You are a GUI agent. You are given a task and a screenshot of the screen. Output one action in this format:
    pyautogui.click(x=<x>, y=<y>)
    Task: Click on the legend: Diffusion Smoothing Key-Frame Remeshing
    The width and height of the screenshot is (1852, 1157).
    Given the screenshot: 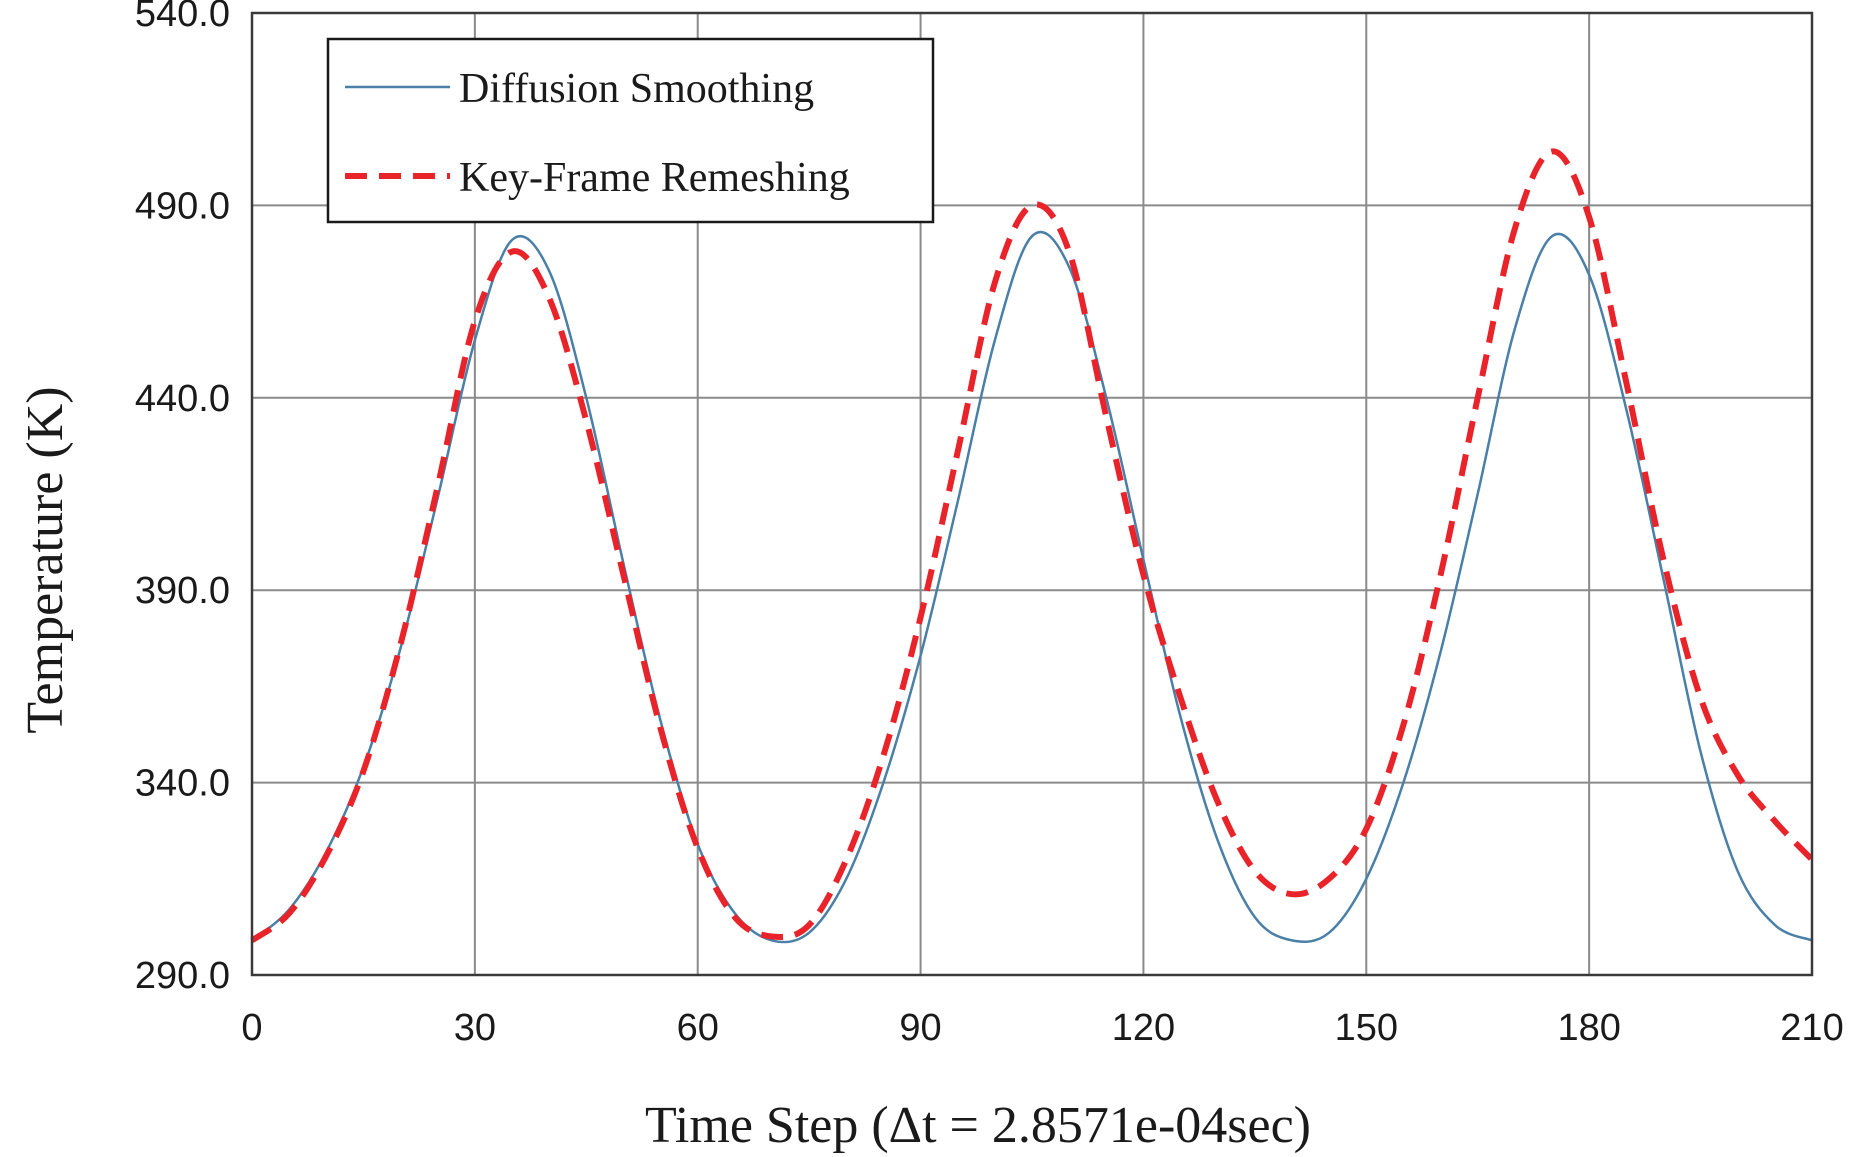 What is the action you would take?
    pyautogui.click(x=630, y=130)
    